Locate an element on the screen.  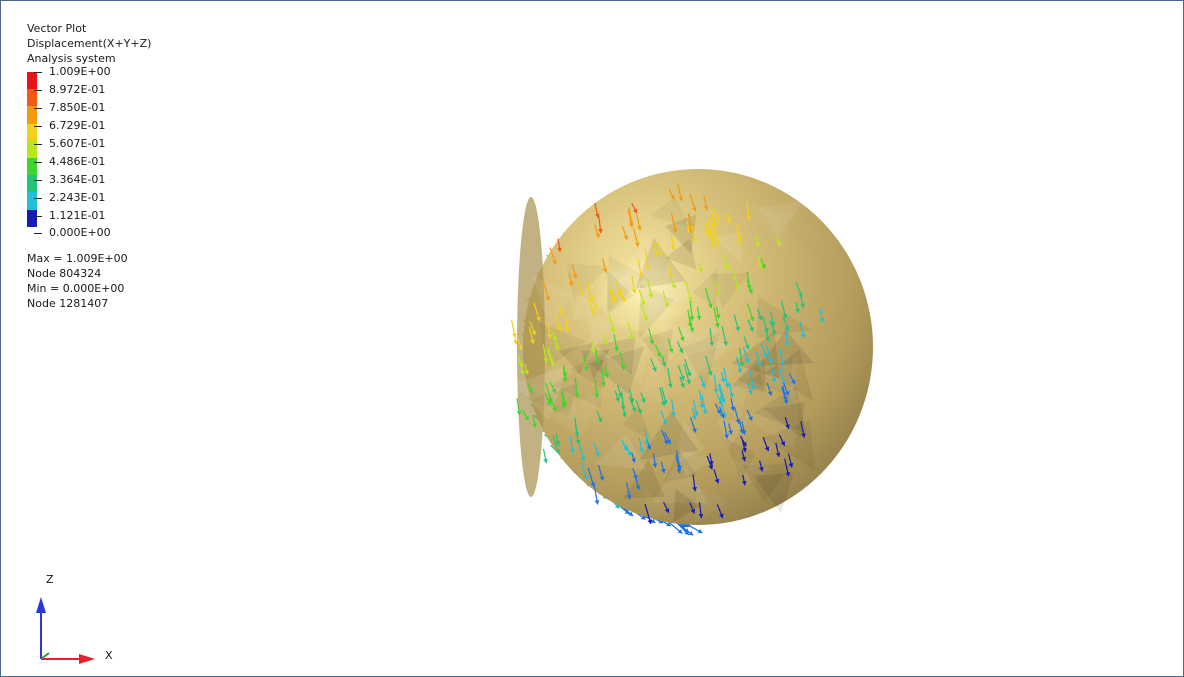
scale-label: 5.607E-01 is located at coordinates (77, 143).